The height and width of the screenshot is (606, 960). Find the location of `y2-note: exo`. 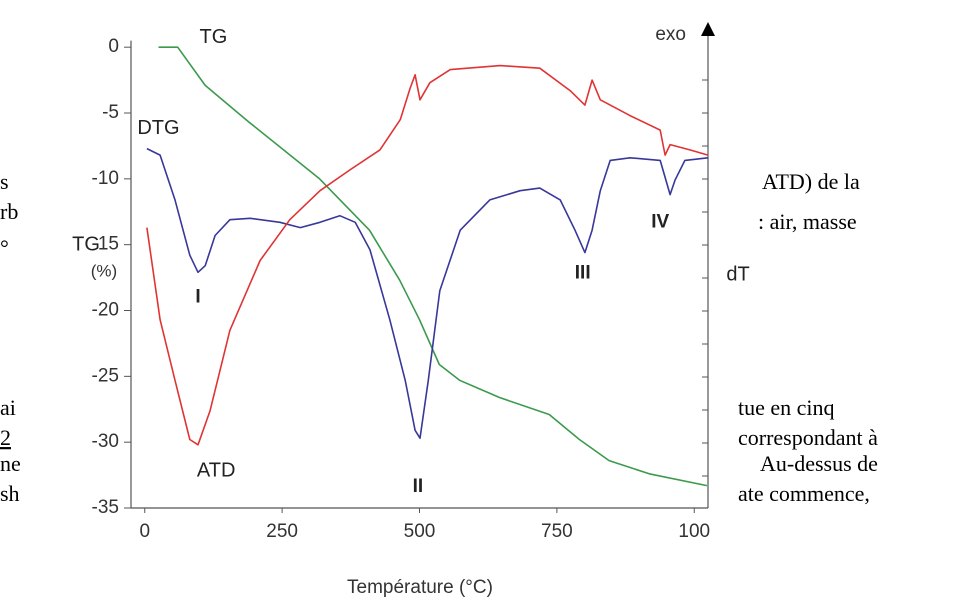

y2-note: exo is located at coordinates (670, 34).